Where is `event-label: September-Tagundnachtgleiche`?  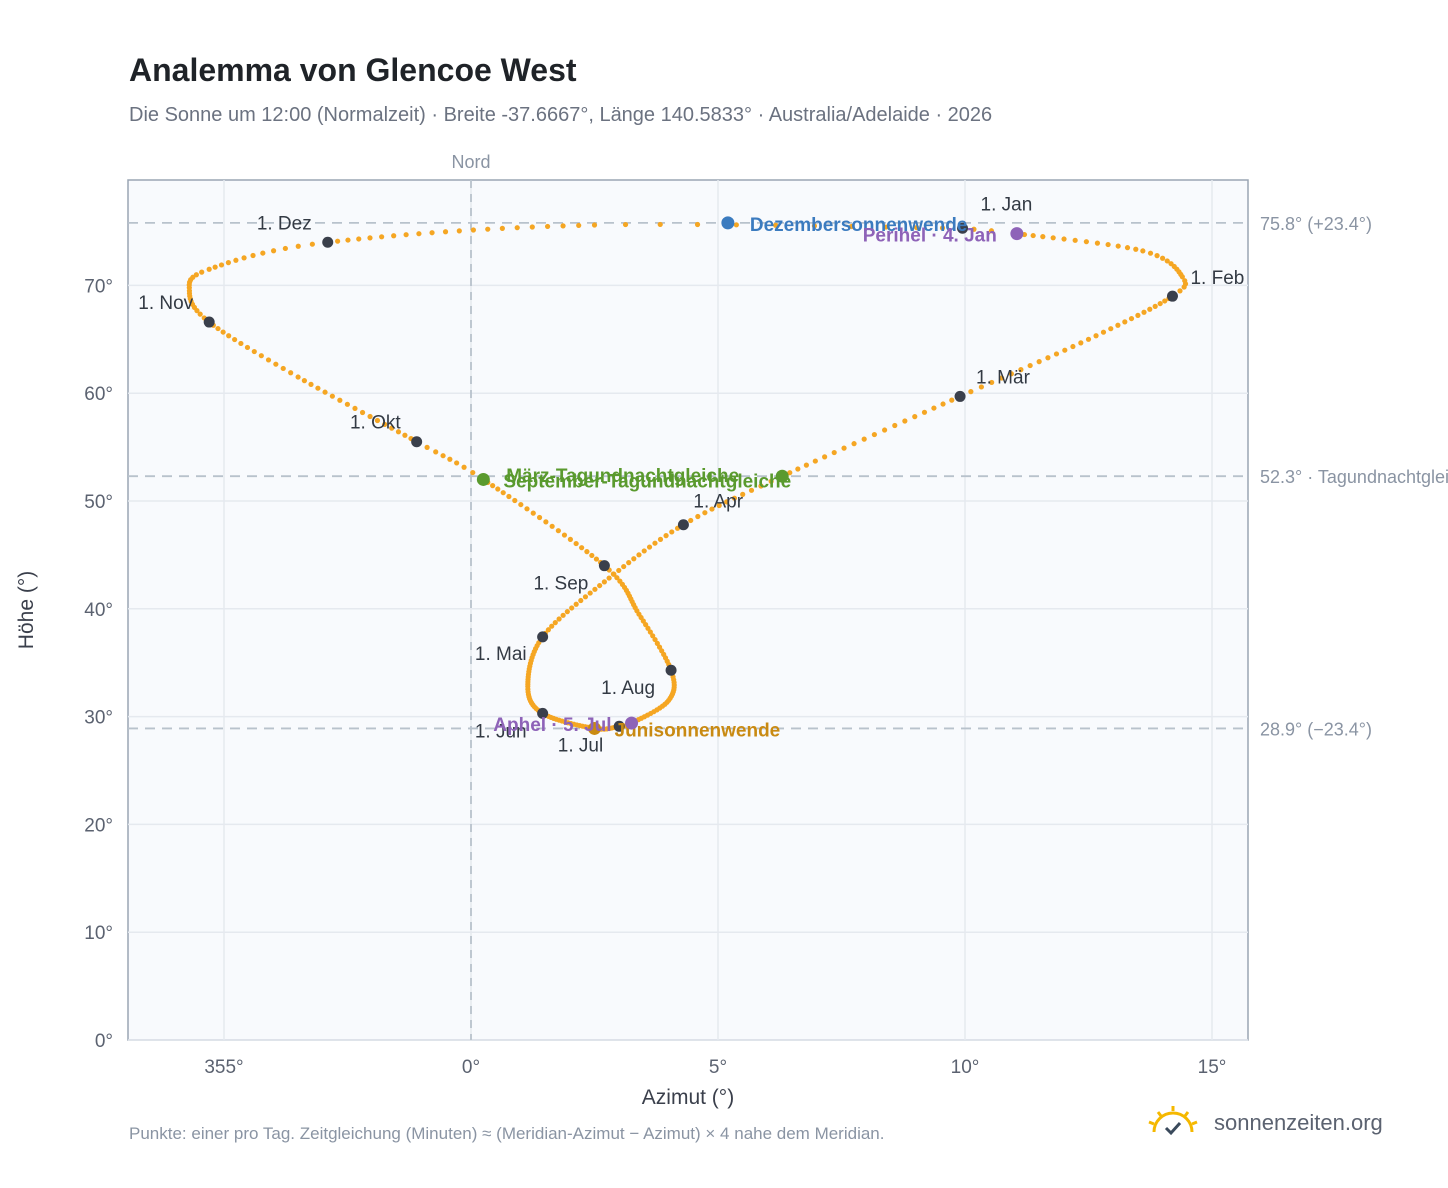
event-label: September-Tagundnachtgleiche is located at coordinates (647, 481).